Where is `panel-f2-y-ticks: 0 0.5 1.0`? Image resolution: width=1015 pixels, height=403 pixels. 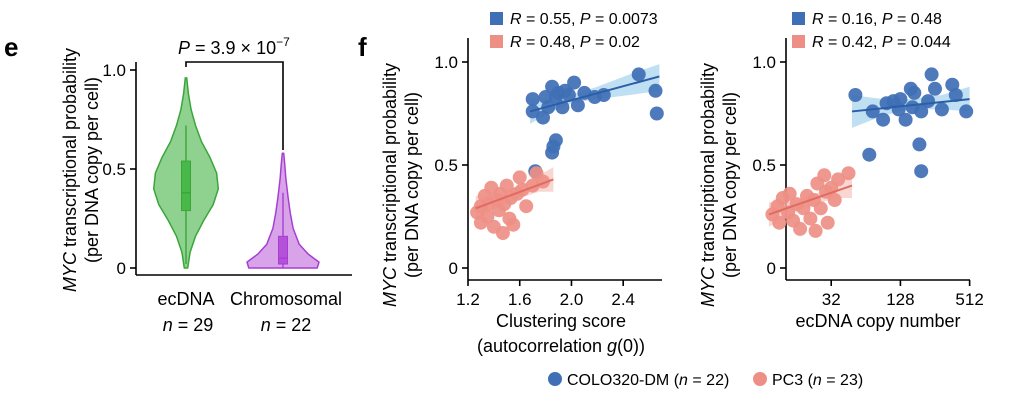
panel-f2-y-ticks: 0 0.5 1.0 is located at coordinates (769, 165).